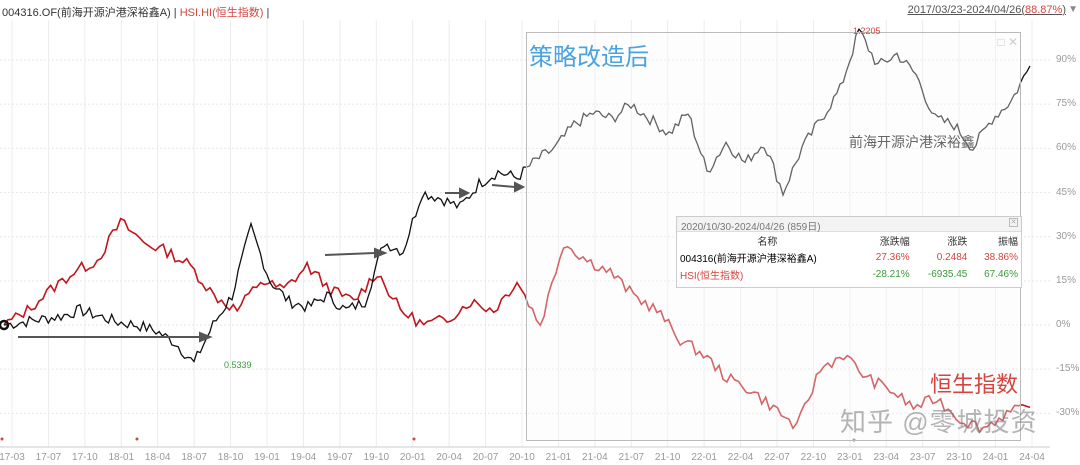 The width and height of the screenshot is (1080, 465). I want to click on x-tick-label: 22-10, so click(813, 457).